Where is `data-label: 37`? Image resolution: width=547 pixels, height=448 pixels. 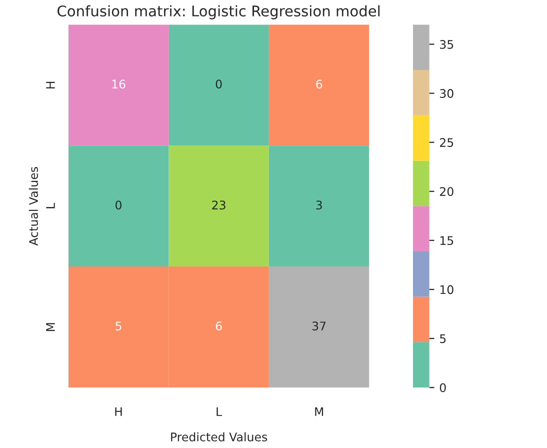 data-label: 37 is located at coordinates (319, 326).